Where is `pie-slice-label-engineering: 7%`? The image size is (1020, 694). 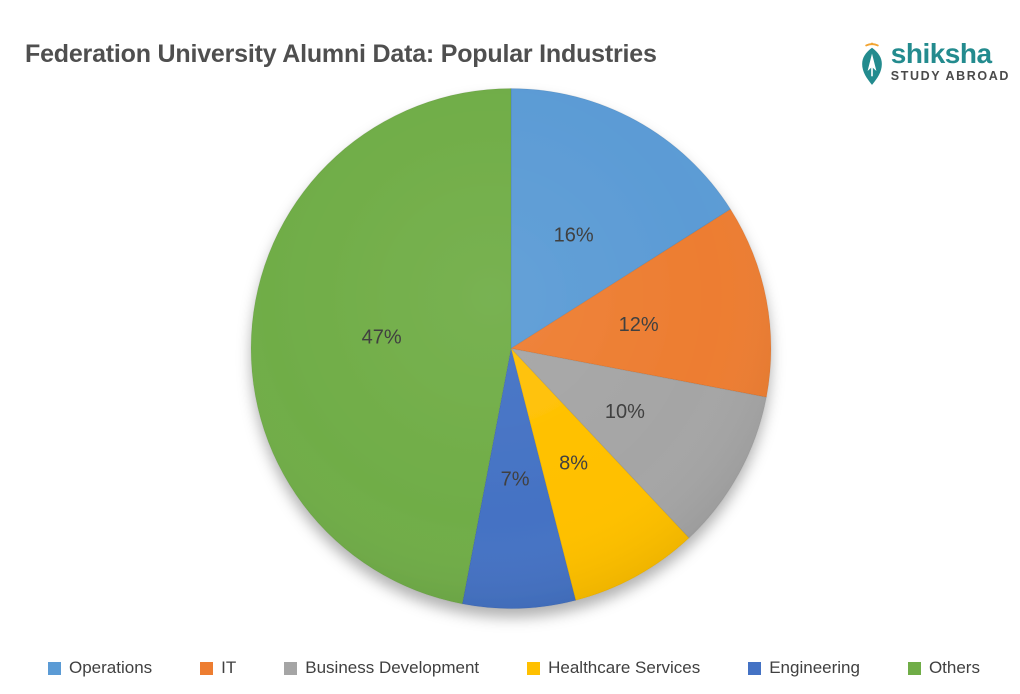
pie-slice-label-engineering: 7% is located at coordinates (515, 479).